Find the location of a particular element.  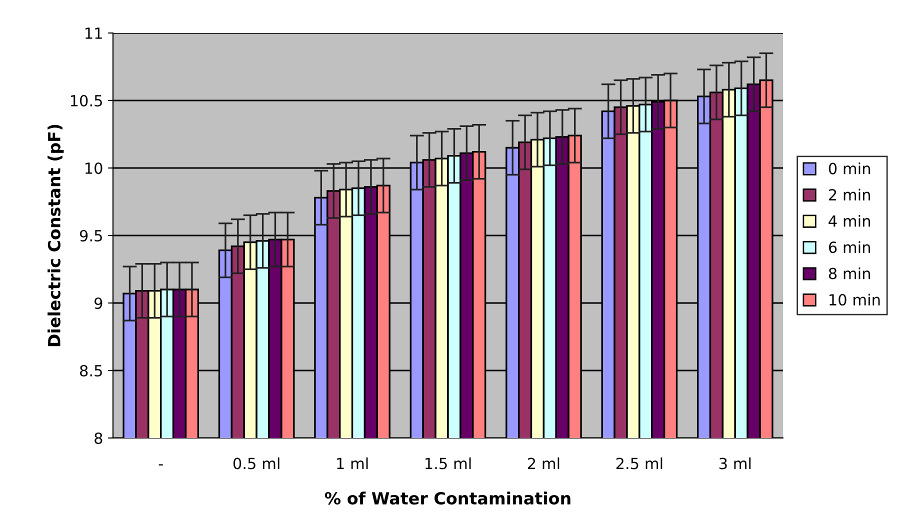

legend-label: 2 min is located at coordinates (849, 194).